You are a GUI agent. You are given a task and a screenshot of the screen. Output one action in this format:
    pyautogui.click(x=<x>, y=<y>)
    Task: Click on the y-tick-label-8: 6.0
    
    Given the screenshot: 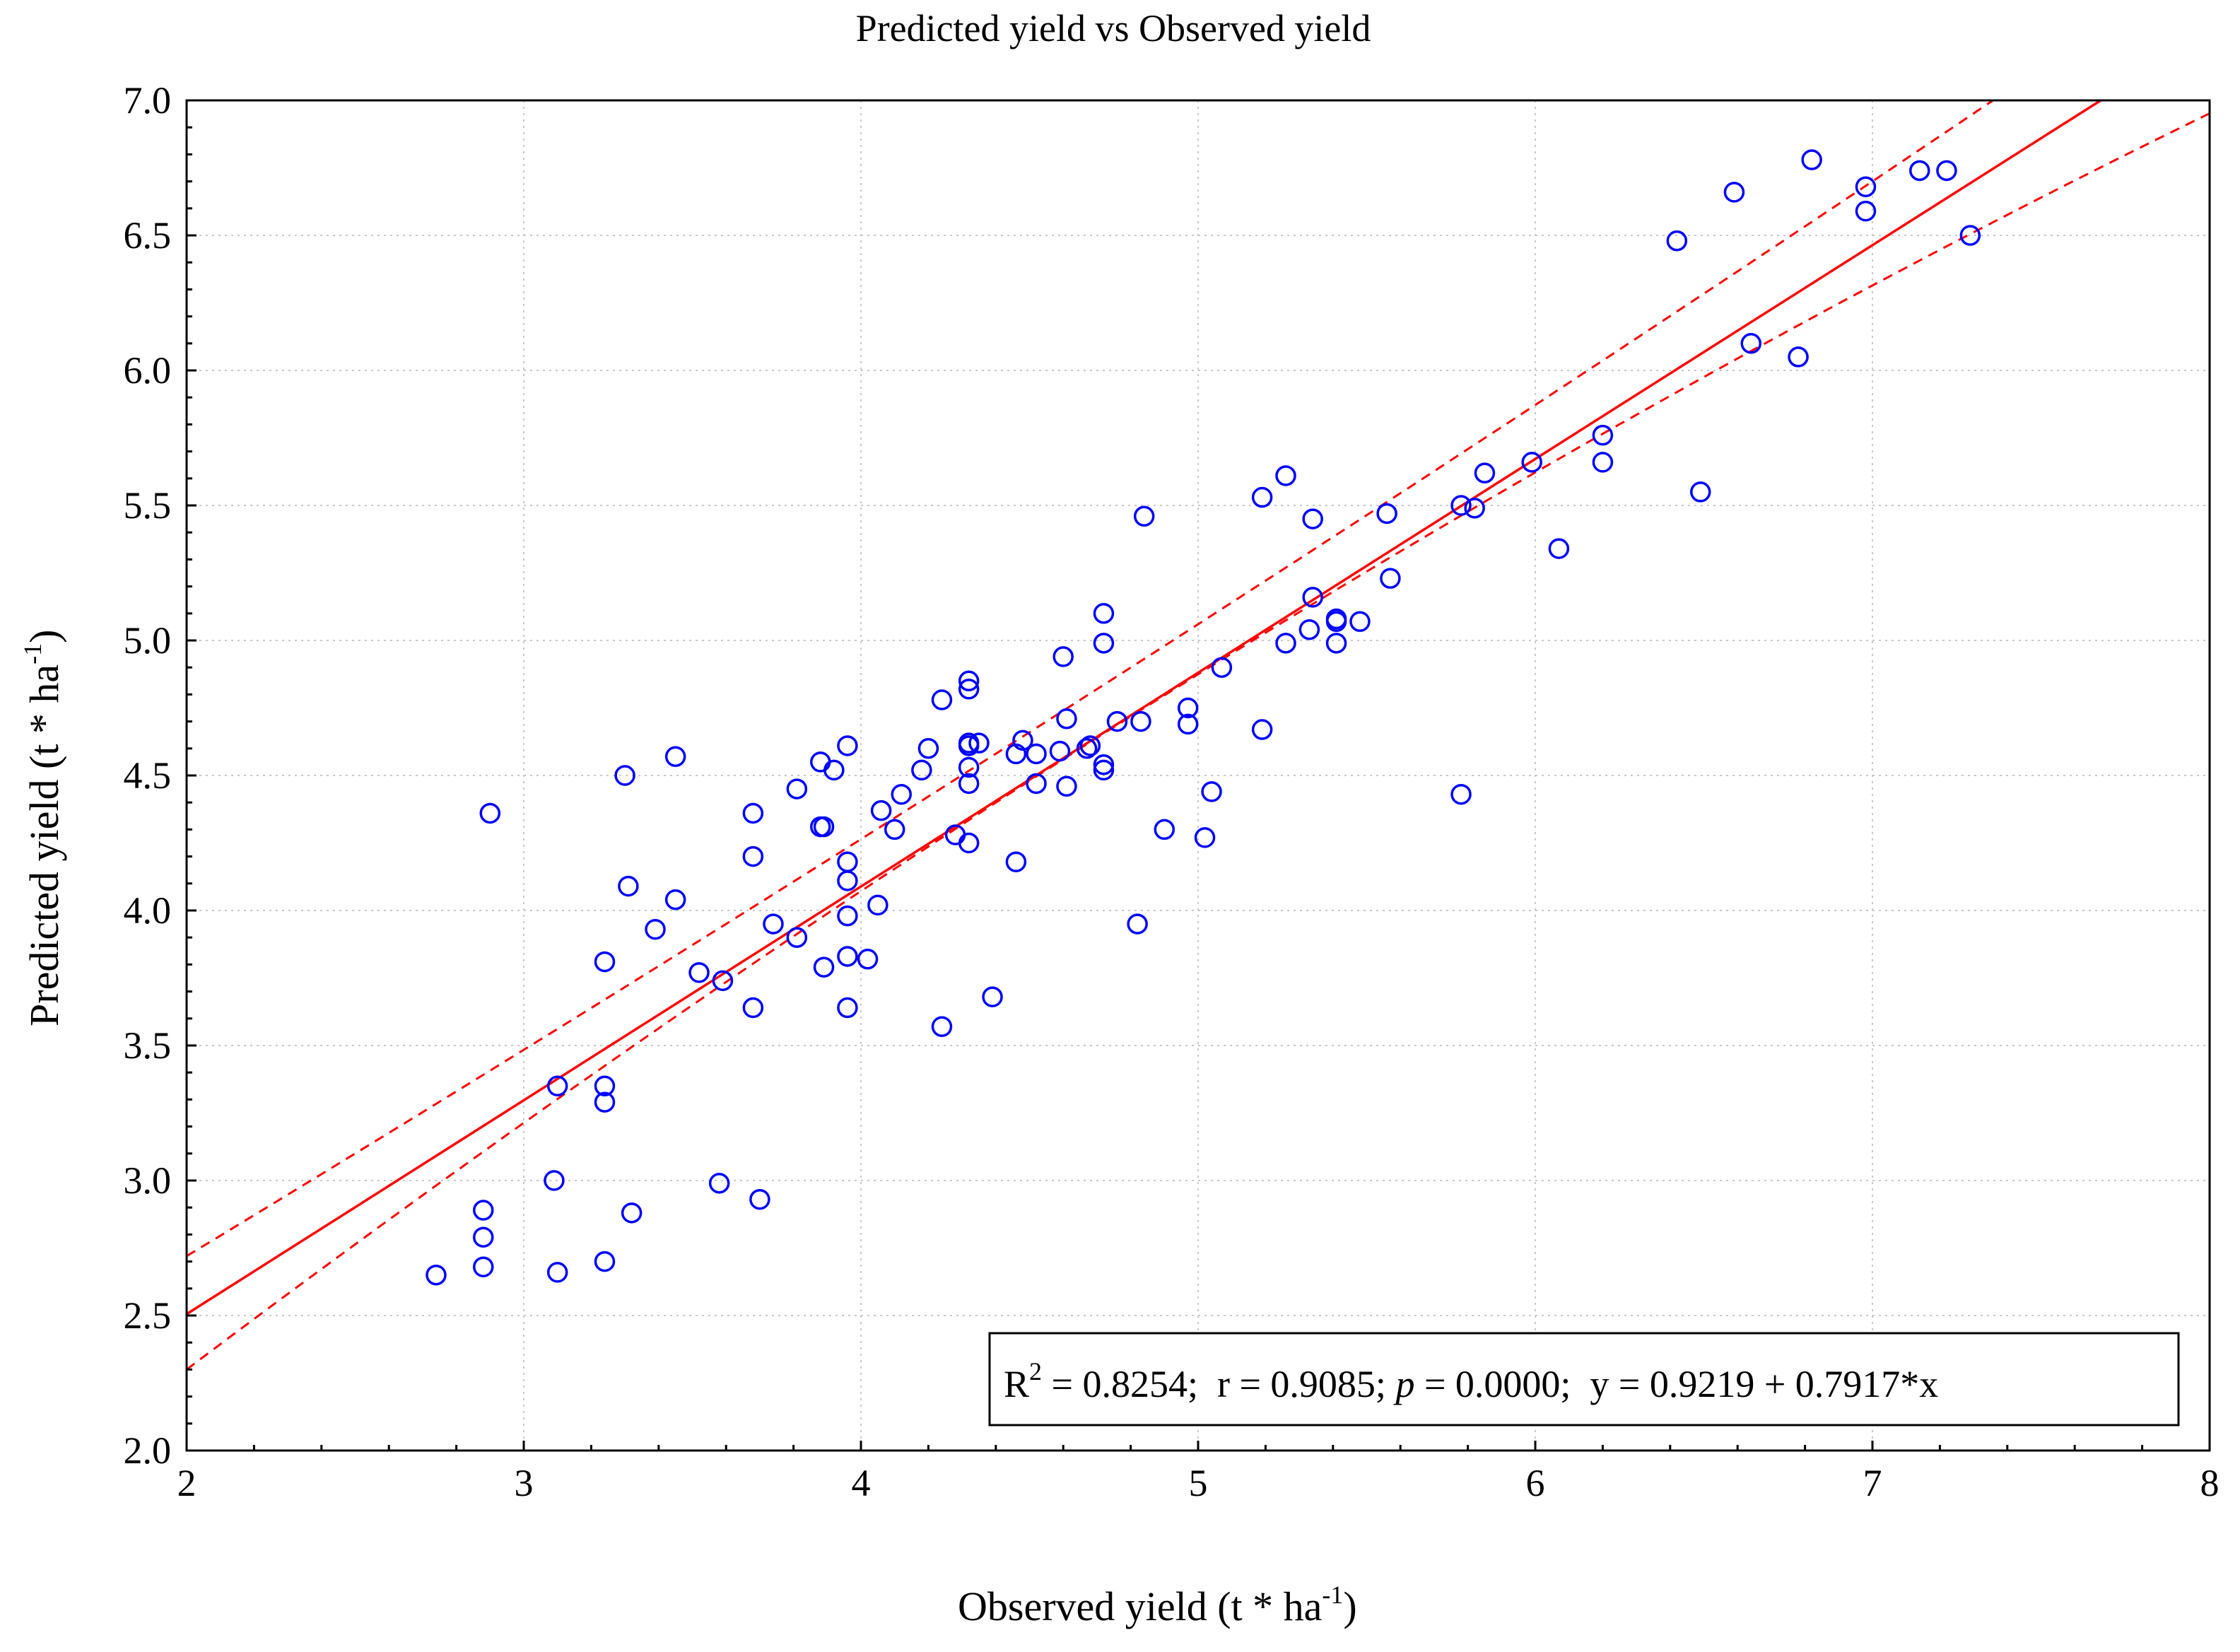 What is the action you would take?
    pyautogui.click(x=148, y=370)
    